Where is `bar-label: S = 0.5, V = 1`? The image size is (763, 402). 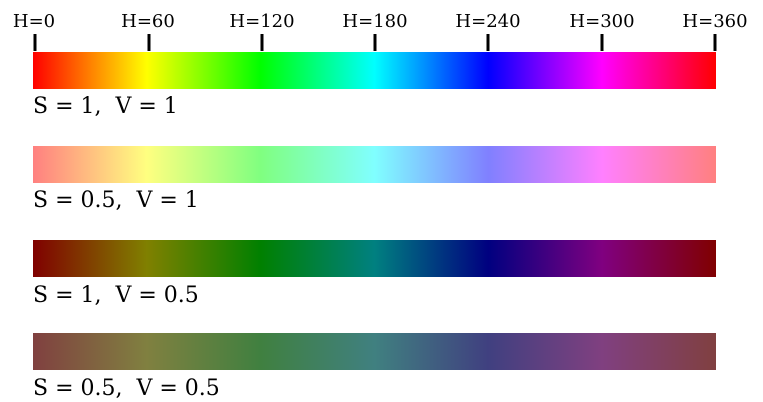
bar-label: S = 0.5, V = 1 is located at coordinates (116, 200).